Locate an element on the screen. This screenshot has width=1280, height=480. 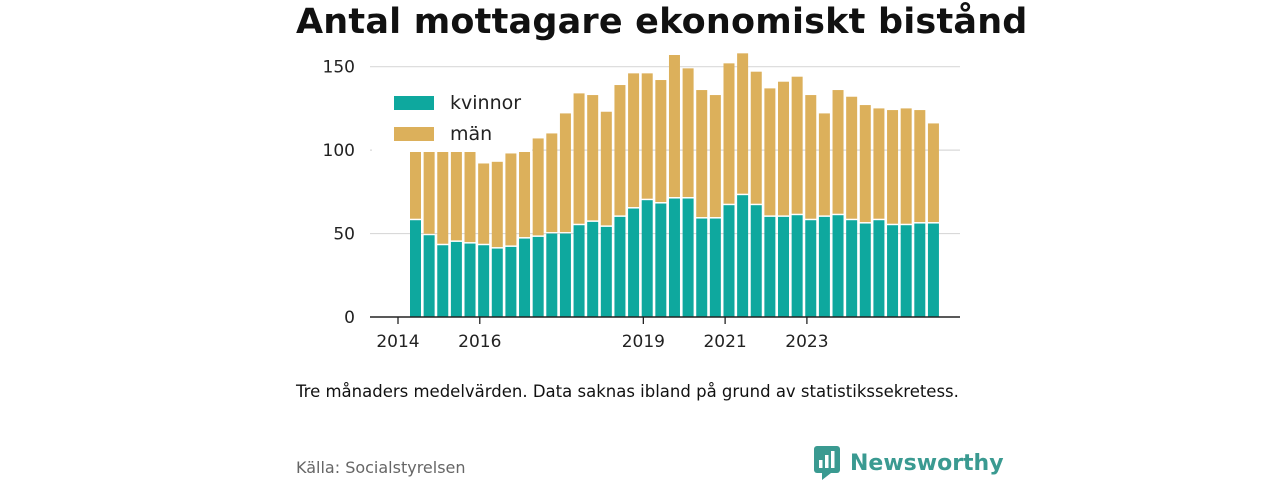
x-tick-label: 2014 is located at coordinates (397, 342).